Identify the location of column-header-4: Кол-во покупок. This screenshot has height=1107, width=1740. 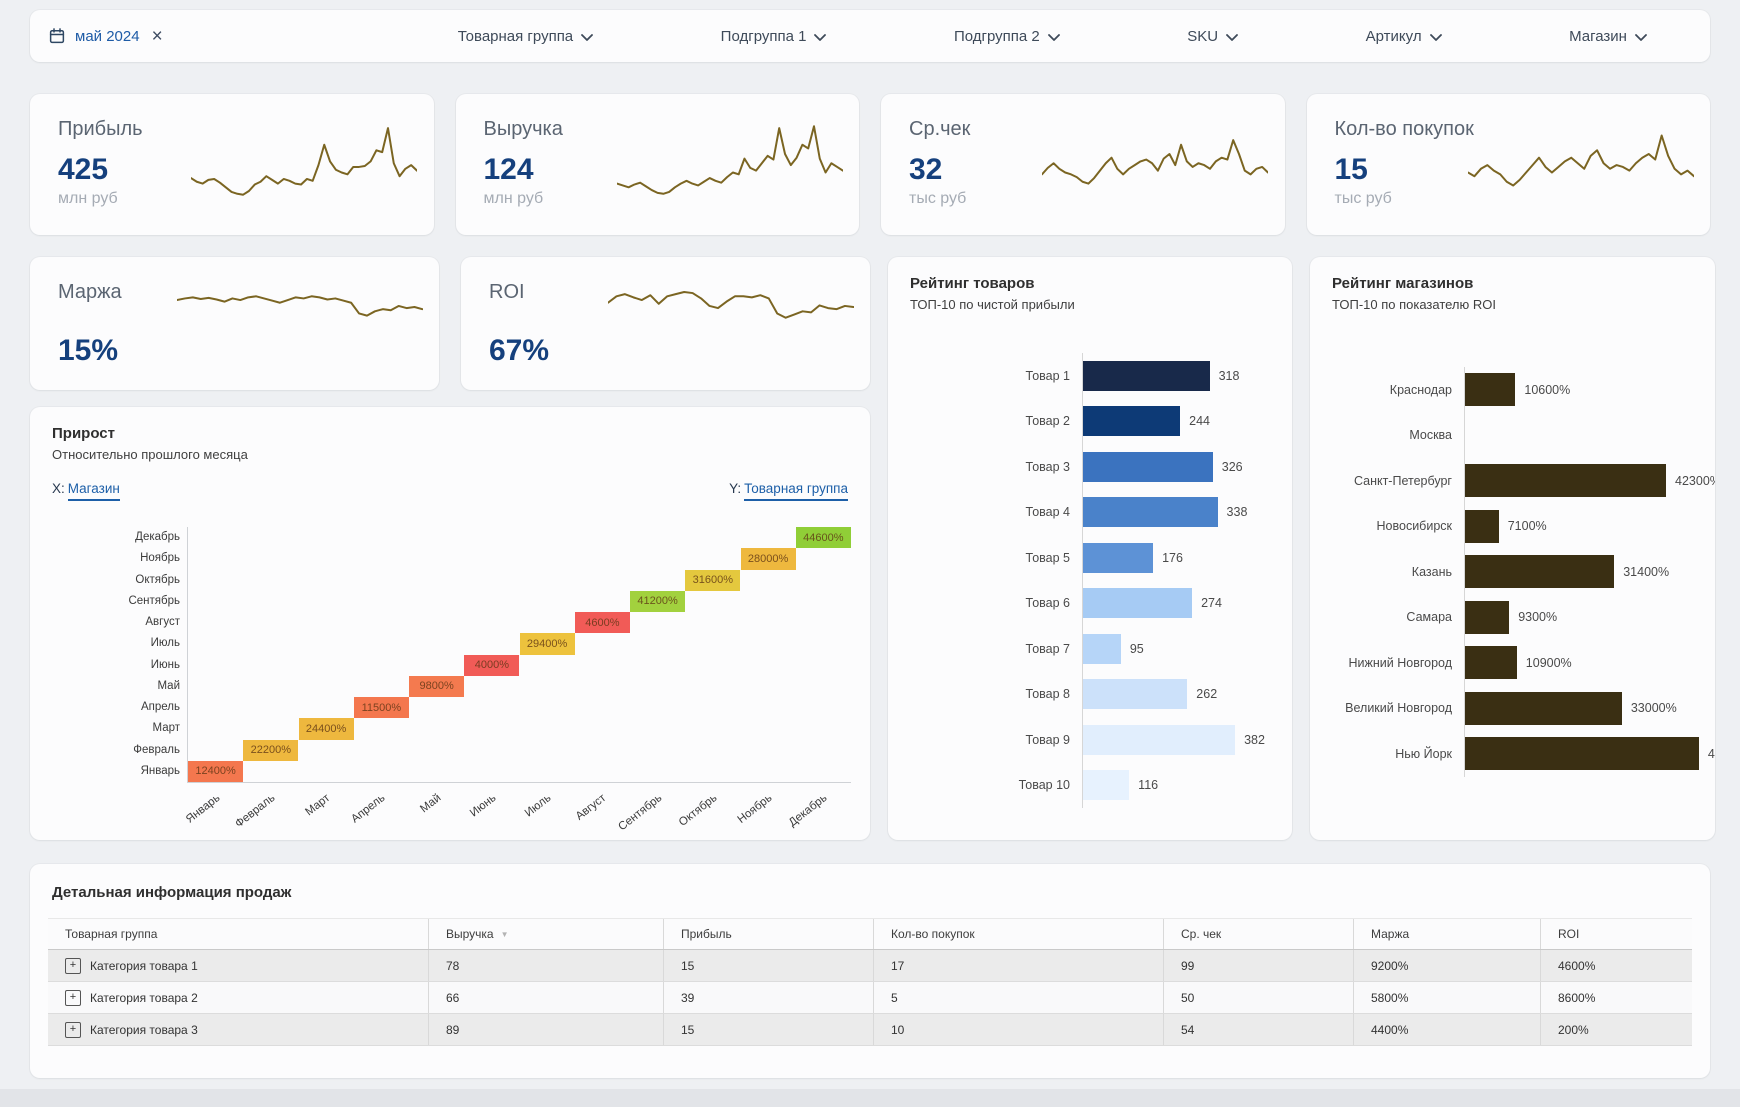
(1018, 934).